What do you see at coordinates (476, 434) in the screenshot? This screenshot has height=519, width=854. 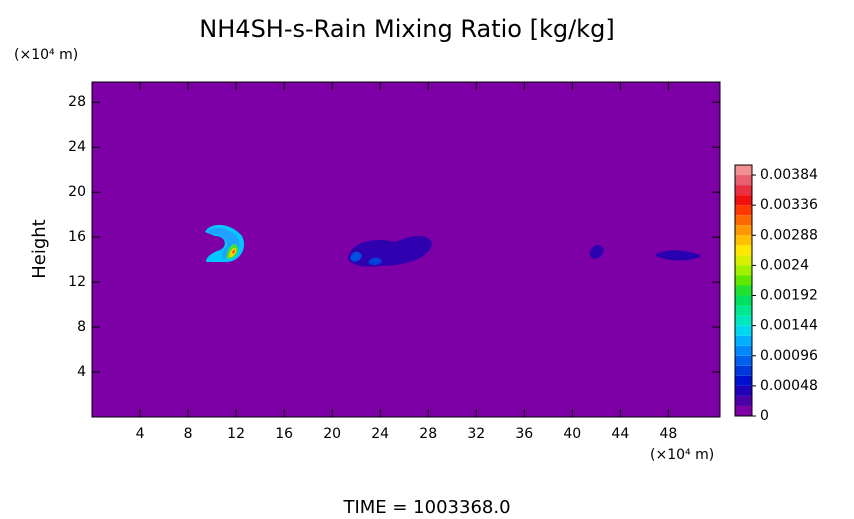 I see `x-tick-label: 32` at bounding box center [476, 434].